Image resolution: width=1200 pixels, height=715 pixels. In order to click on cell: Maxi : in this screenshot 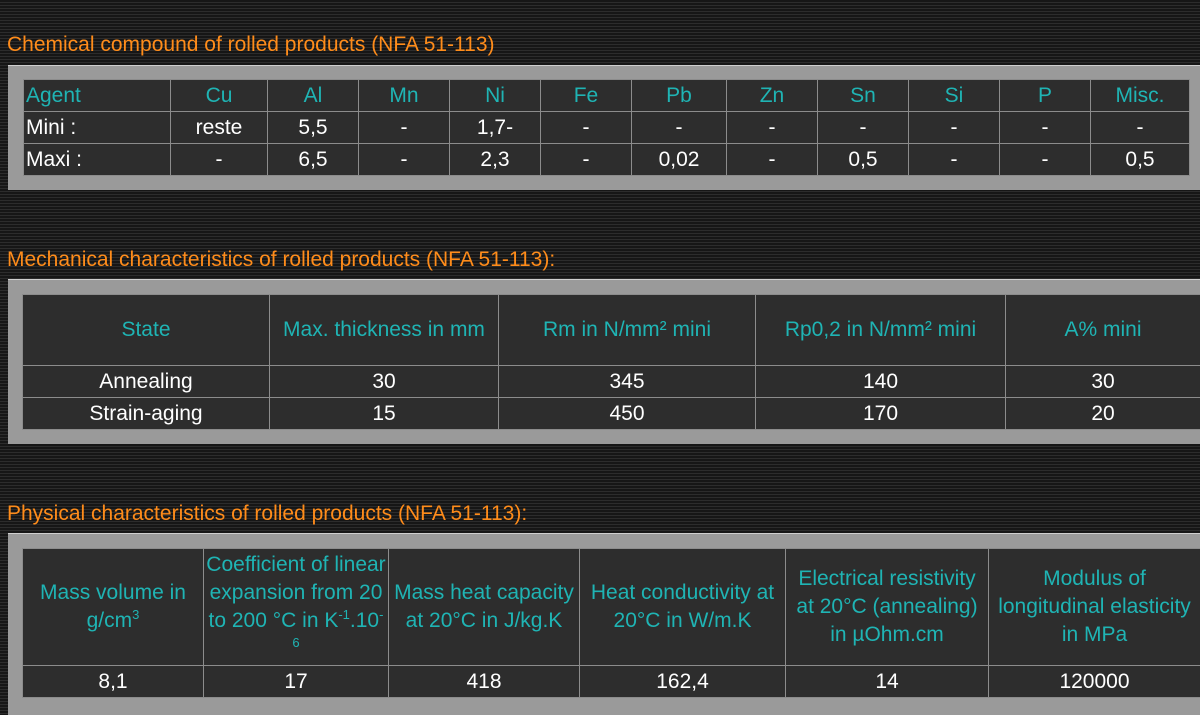, I will do `click(97, 160)`.